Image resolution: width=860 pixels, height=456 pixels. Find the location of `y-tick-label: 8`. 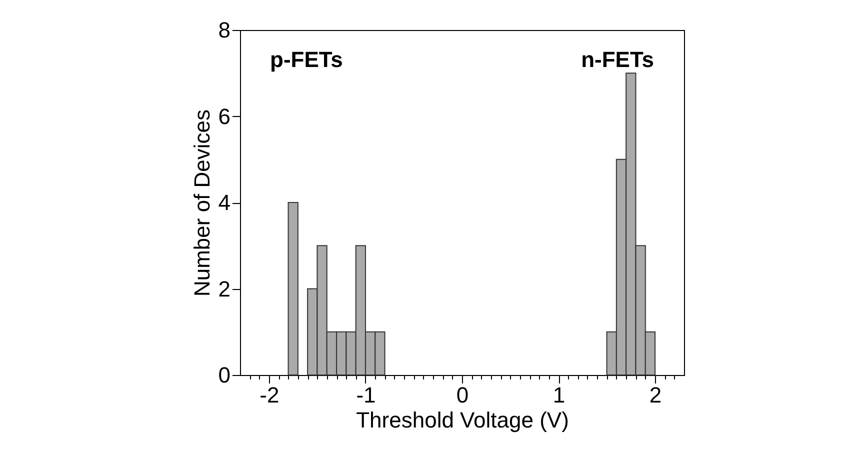

y-tick-label: 8 is located at coordinates (224, 30).